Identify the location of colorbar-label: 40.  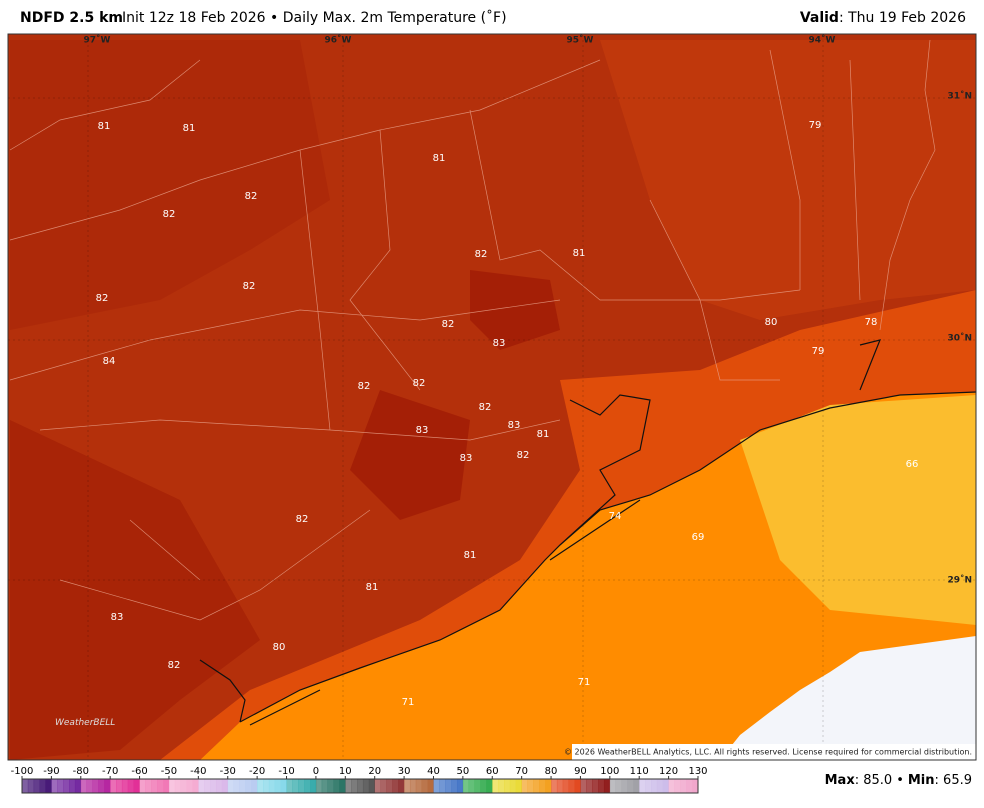
(433, 771).